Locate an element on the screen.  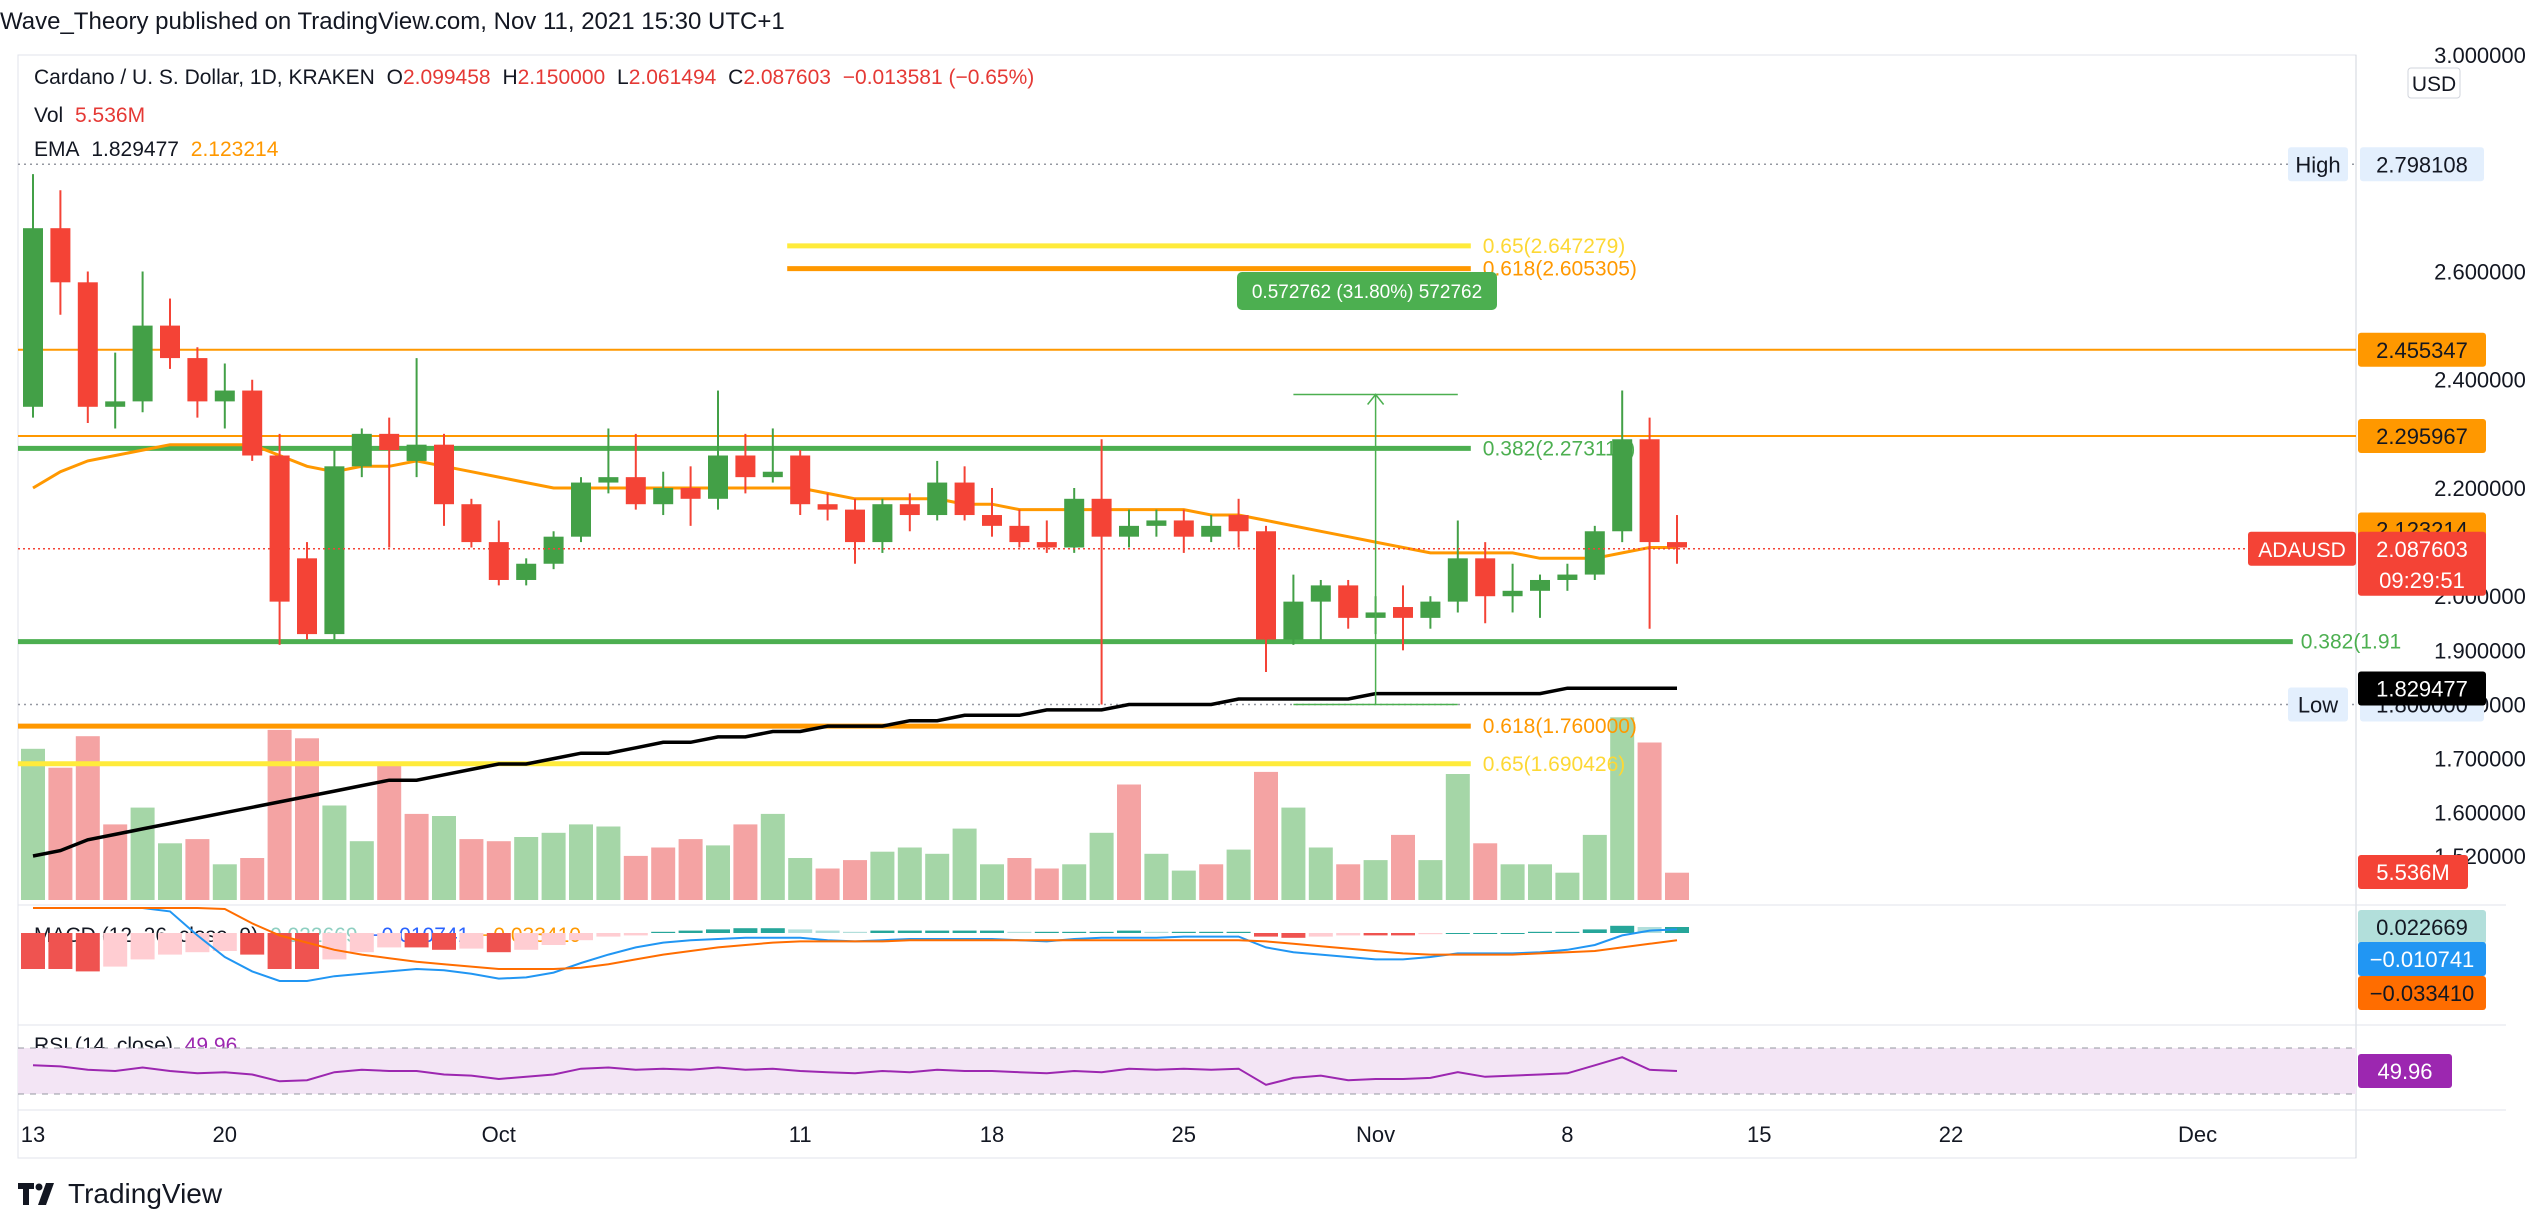
time-tick-label: Dec is located at coordinates (2197, 1134).